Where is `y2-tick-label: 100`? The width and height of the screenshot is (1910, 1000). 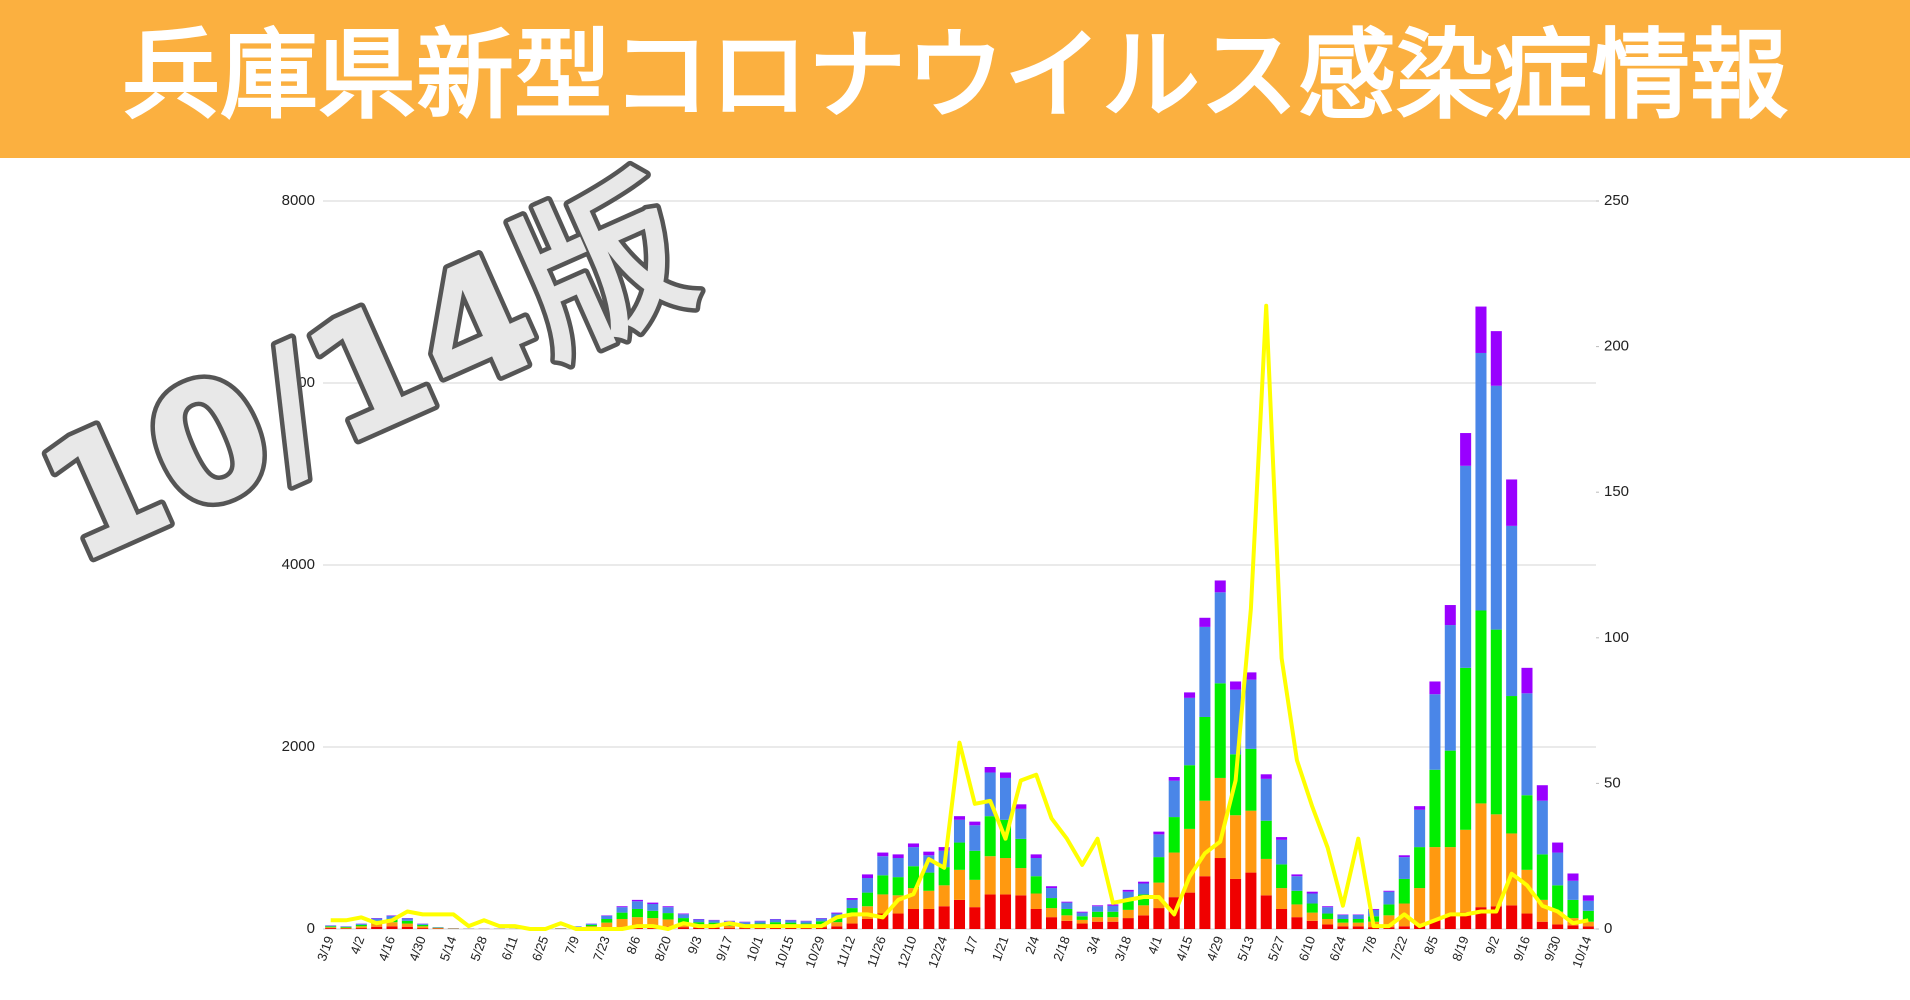 y2-tick-label: 100 is located at coordinates (1616, 637).